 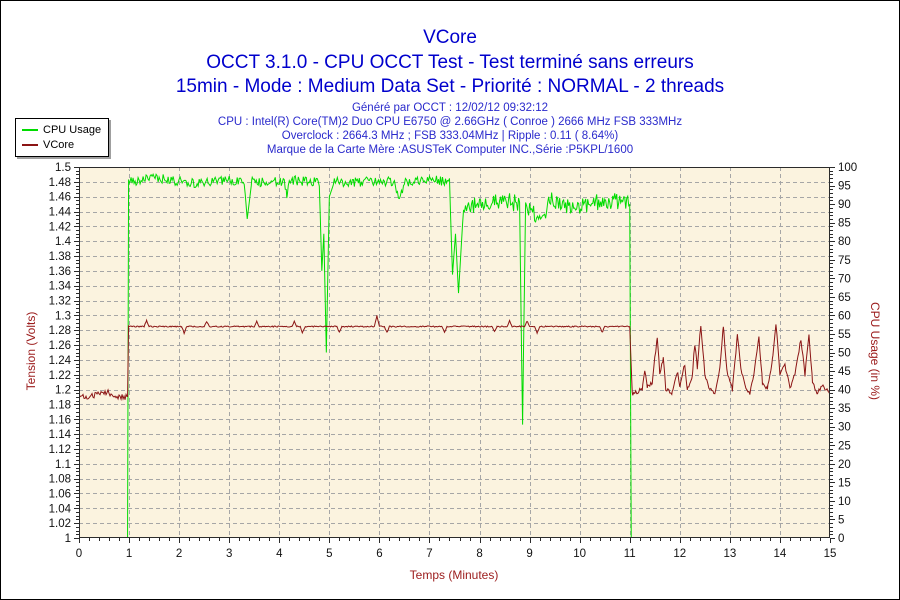 I want to click on svg-text: 65, so click(x=844, y=298).